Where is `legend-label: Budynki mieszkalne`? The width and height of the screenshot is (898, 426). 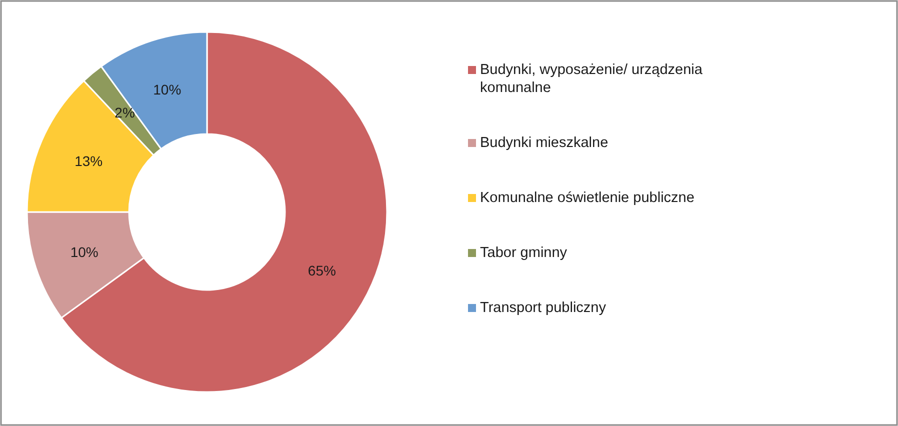 legend-label: Budynki mieszkalne is located at coordinates (544, 143).